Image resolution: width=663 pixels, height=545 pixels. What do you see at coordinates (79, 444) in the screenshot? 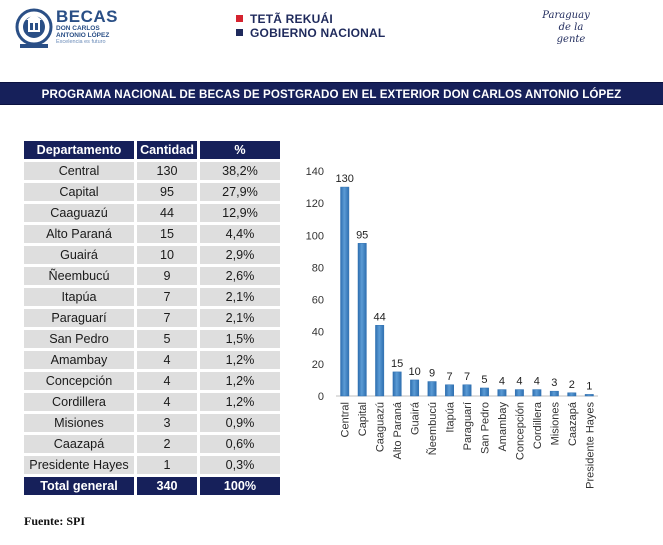
I see `cell-departamento: Caazapá` at bounding box center [79, 444].